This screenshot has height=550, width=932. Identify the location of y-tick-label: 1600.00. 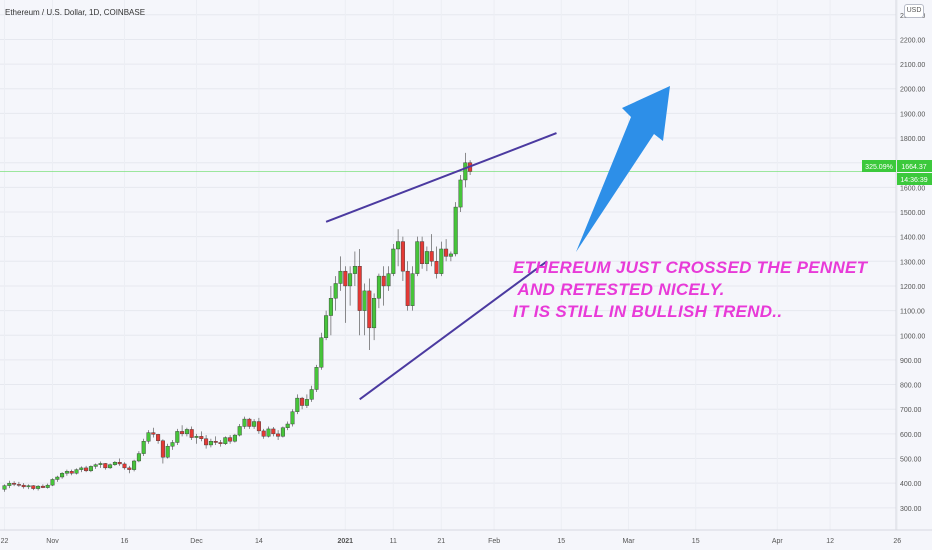
(912, 188).